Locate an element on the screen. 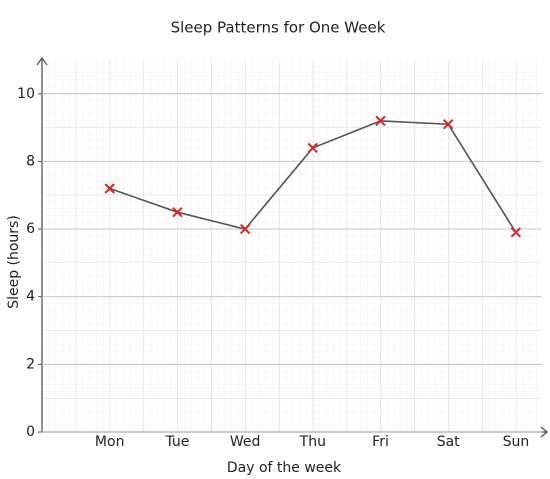  y-tick-label: 2 is located at coordinates (30, 364).